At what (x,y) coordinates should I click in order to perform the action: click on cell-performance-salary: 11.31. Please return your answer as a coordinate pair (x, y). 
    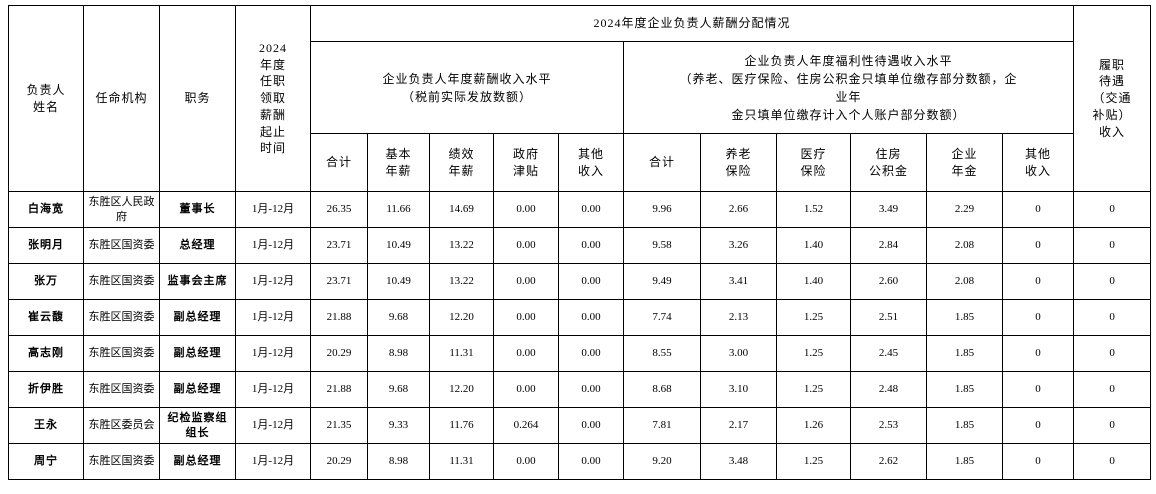
    Looking at the image, I should click on (461, 461).